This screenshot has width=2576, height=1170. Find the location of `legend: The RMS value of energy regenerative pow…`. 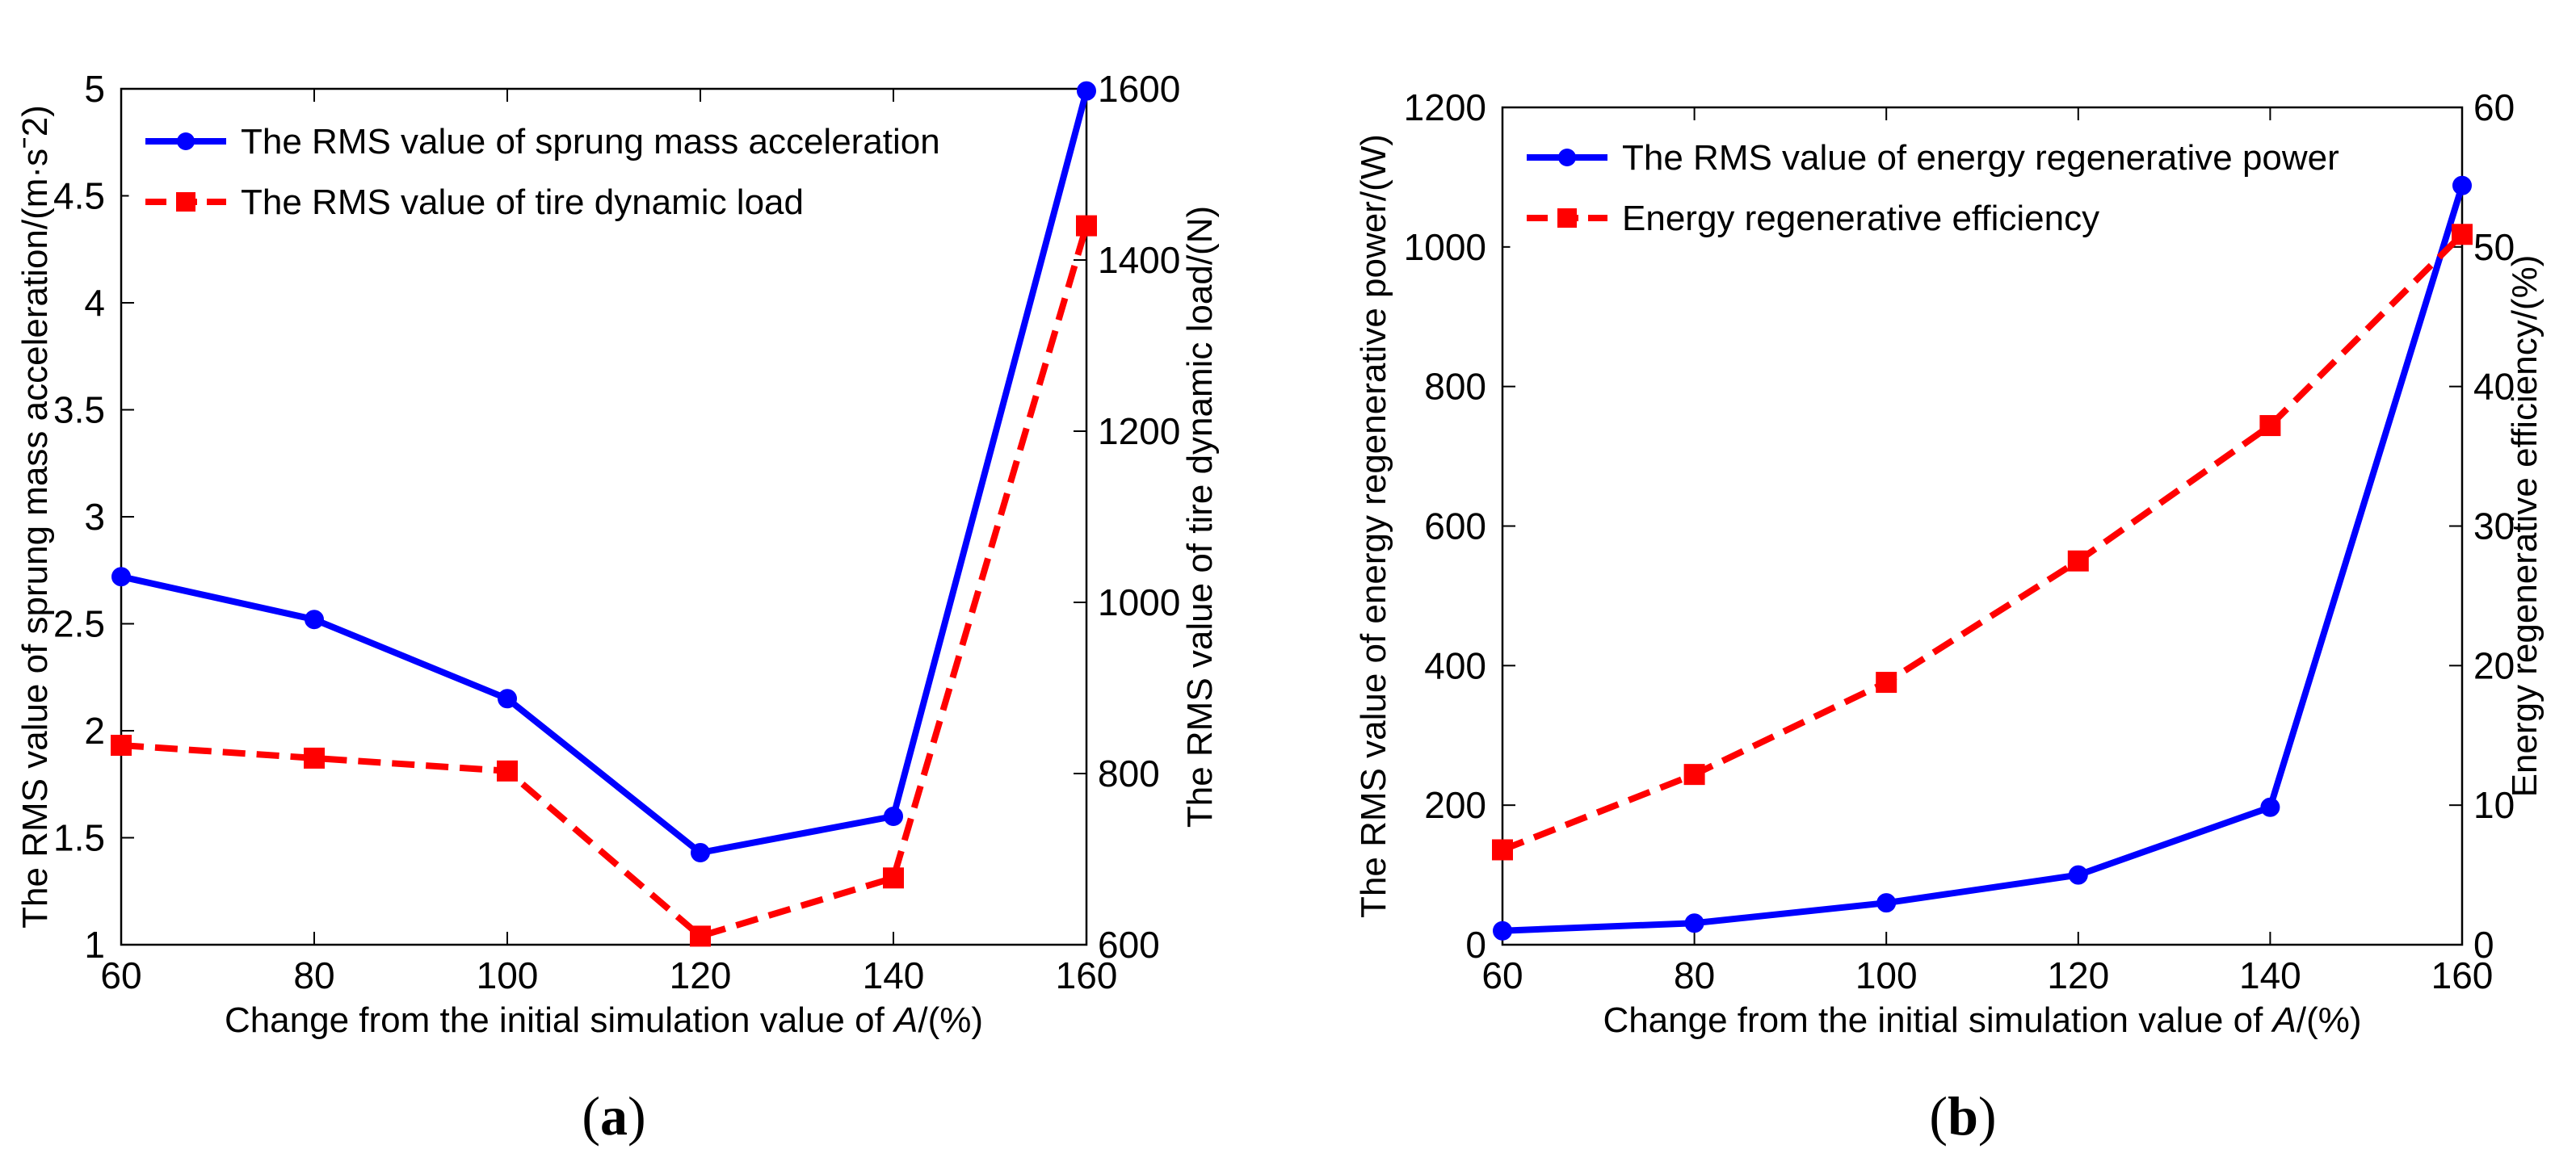

legend: The RMS value of energy regenerative pow… is located at coordinates (1967, 189).